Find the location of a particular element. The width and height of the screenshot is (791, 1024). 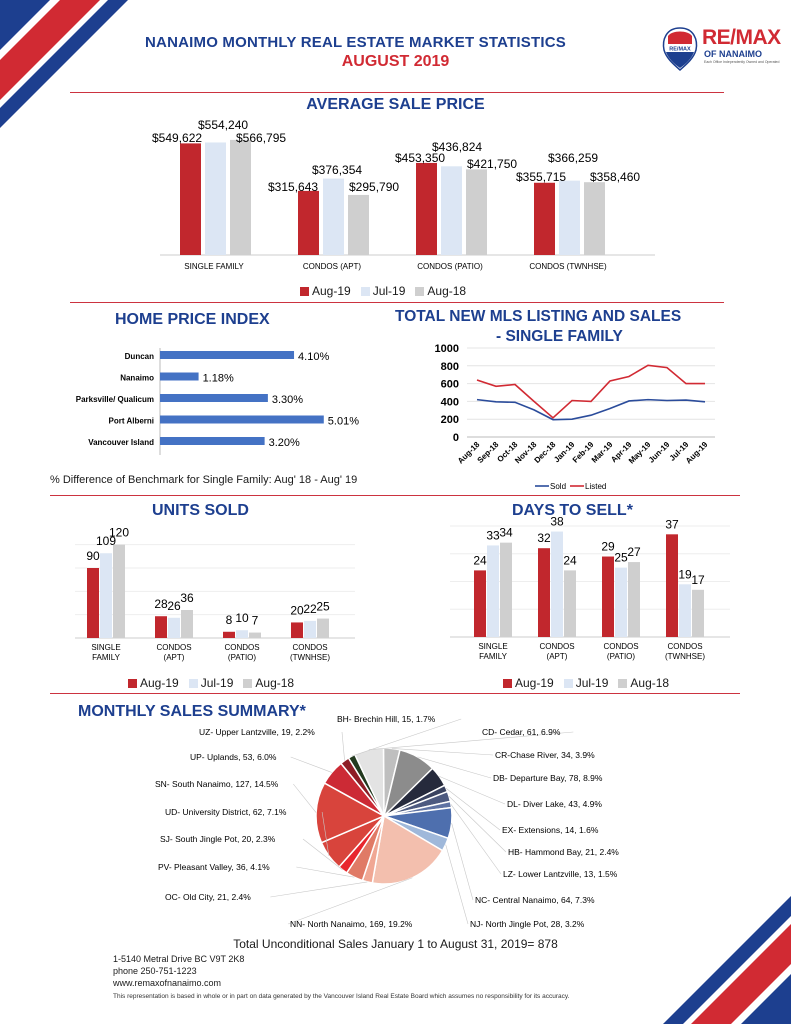

value-label: $315,643 is located at coordinates (293, 187).